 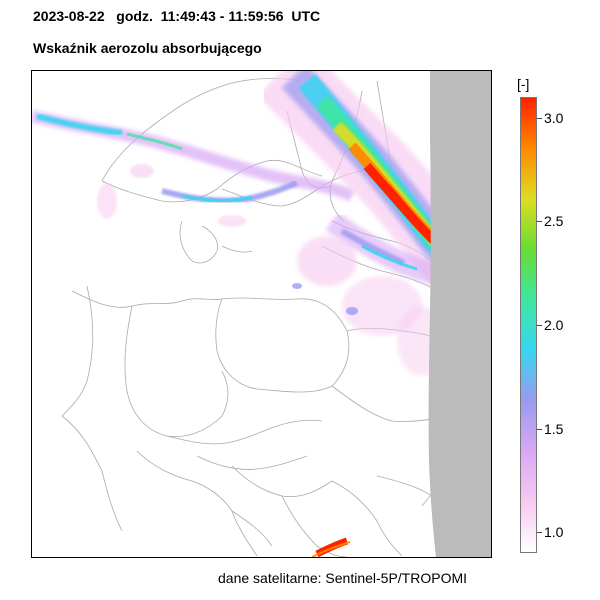 I want to click on time-range-header: 2023-08-22 godz. 11:49:43 - 11:59:56 UTC, so click(x=177, y=16).